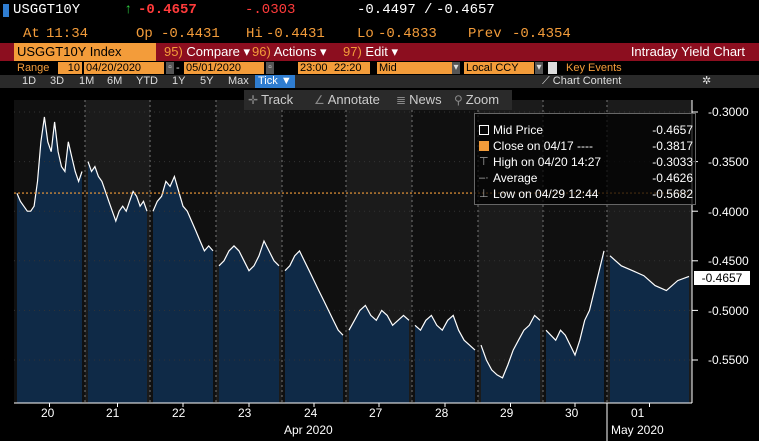 The image size is (759, 441). I want to click on period-1m: 1M, so click(87, 81).